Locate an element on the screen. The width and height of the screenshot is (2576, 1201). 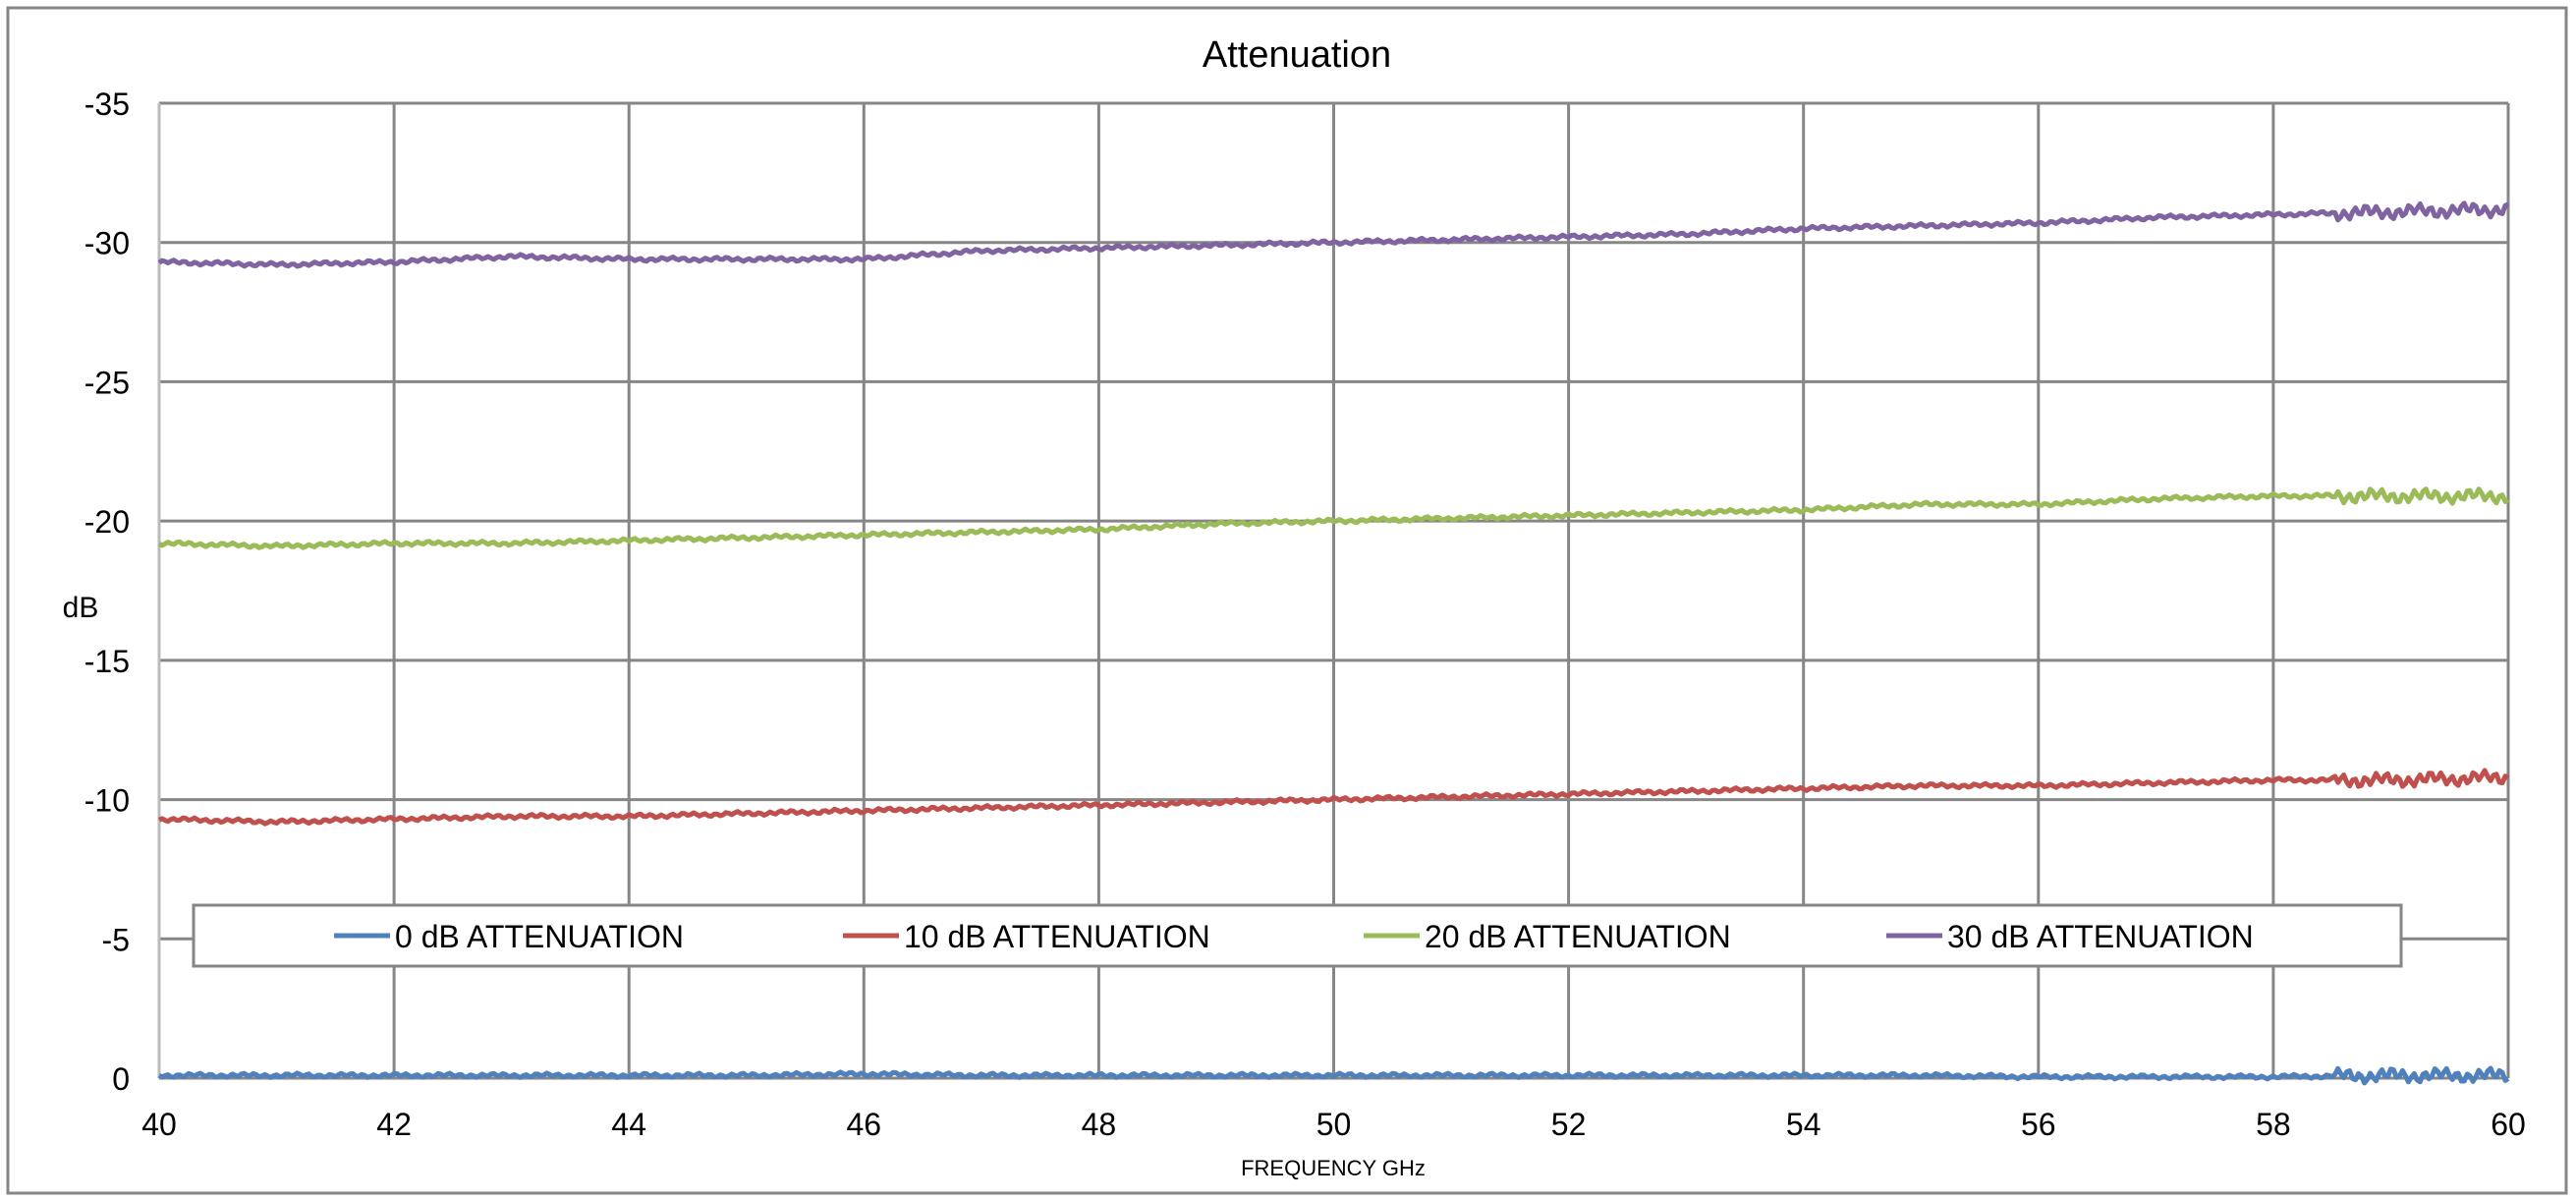
legend-label-1: 10 dB ATTENUATION is located at coordinates (1057, 936).